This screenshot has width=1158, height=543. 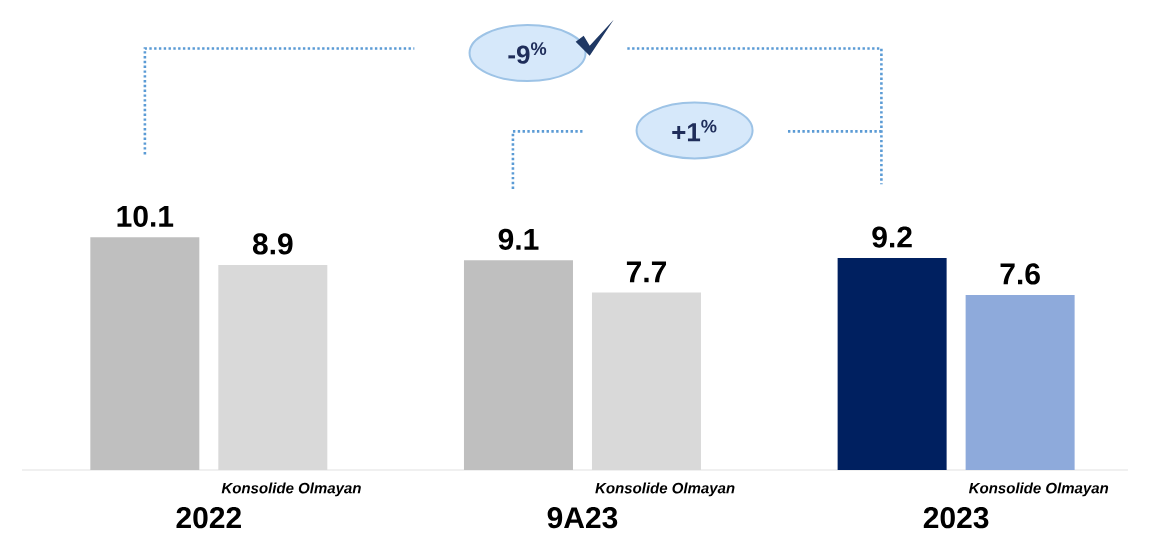 What do you see at coordinates (208, 518) in the screenshot?
I see `x-tick-label: 2022` at bounding box center [208, 518].